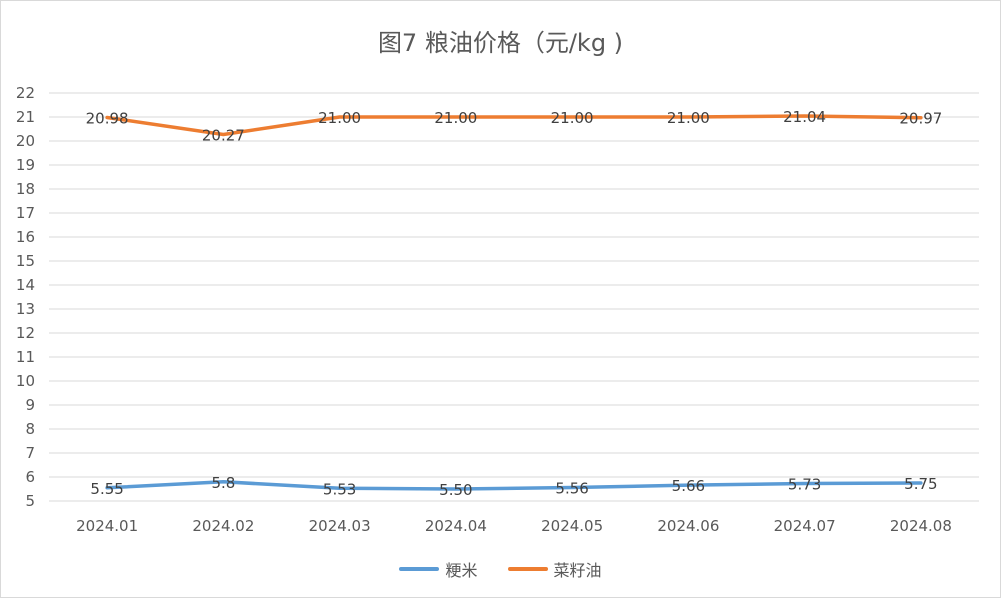 This screenshot has width=1001, height=598. I want to click on y-tick-label: 18, so click(25, 189).